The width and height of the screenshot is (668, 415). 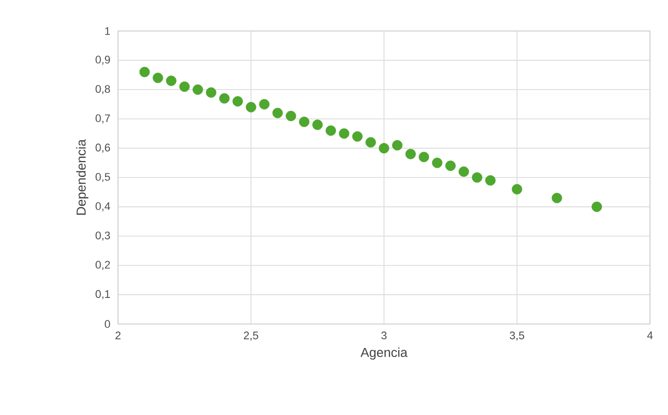 I want to click on y-tick-label: 1, so click(x=107, y=31).